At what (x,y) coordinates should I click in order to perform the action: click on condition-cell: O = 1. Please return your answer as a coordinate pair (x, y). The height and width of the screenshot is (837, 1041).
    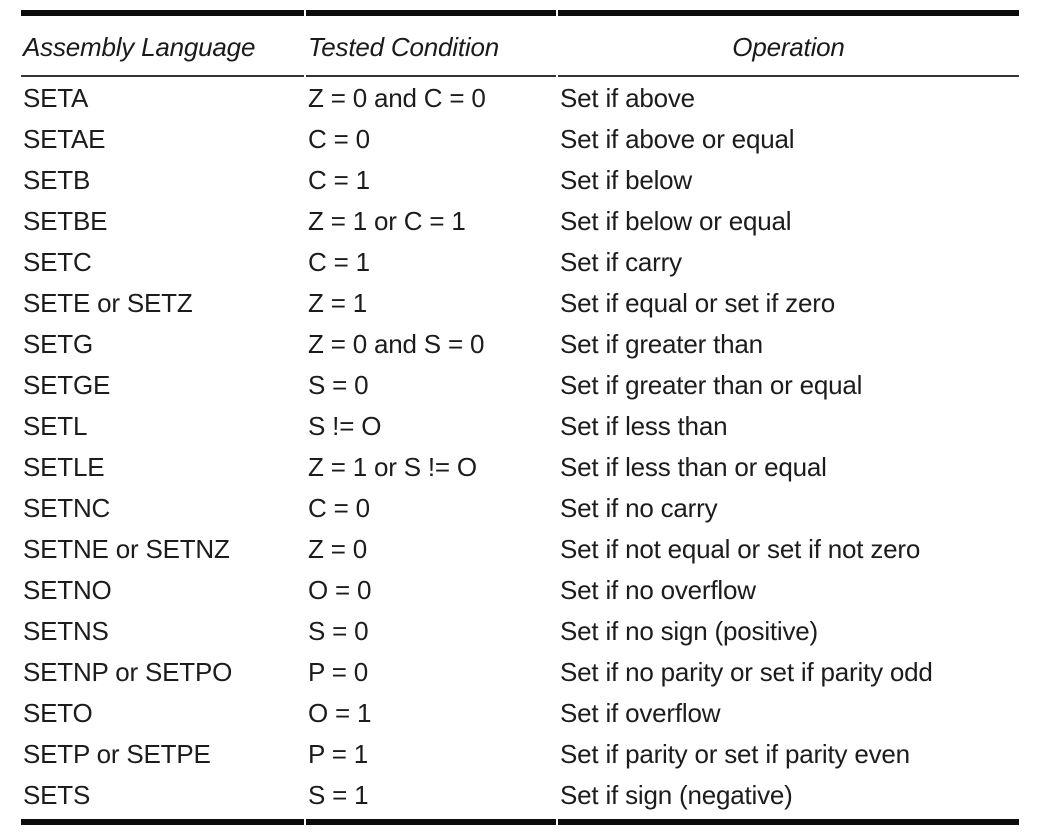
    Looking at the image, I should click on (340, 713).